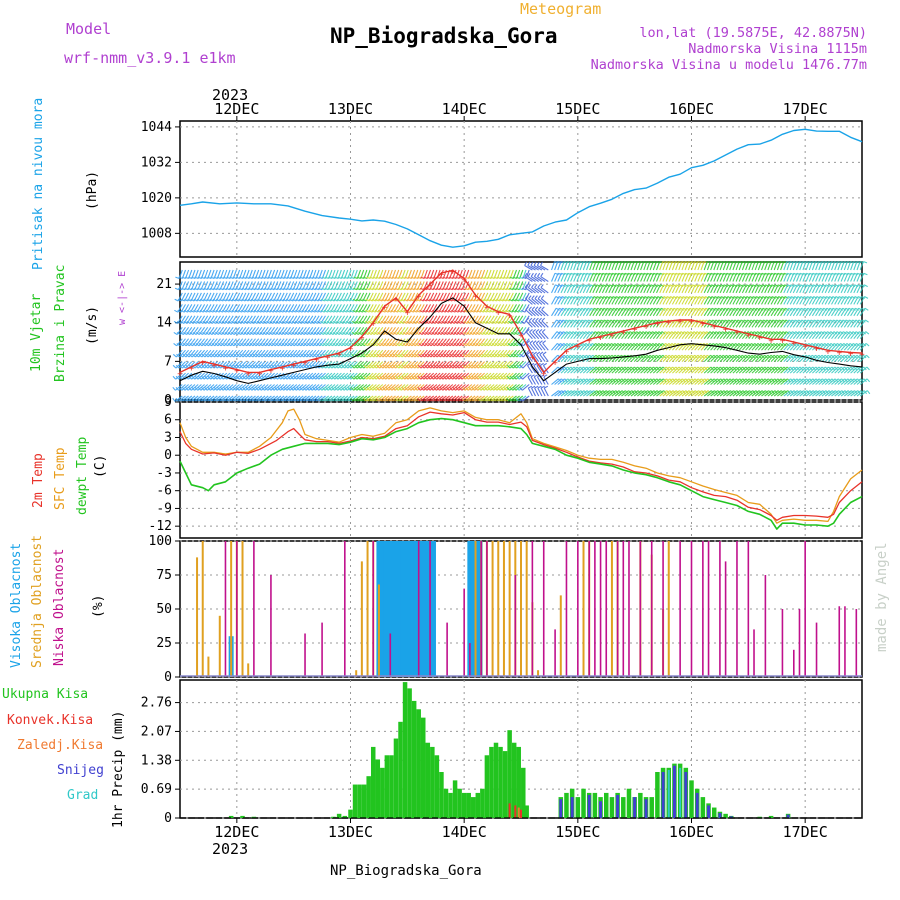 The width and height of the screenshot is (900, 900). Describe the element at coordinates (521, 188) in the screenshot. I see `pressure-line` at that location.